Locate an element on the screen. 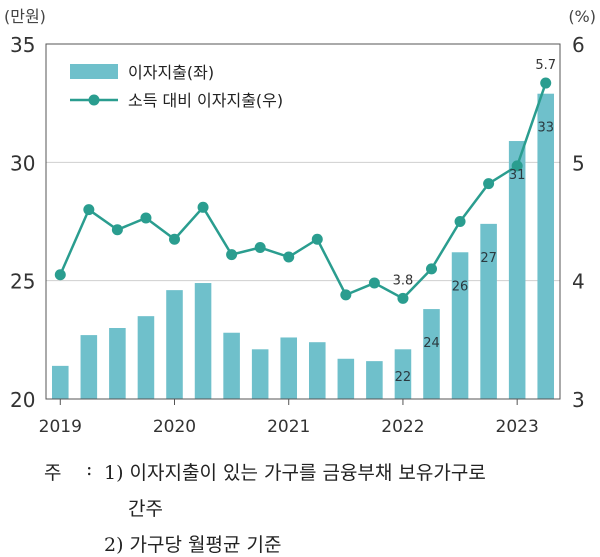 This screenshot has width=600, height=557. x-tick-label-2020: 2020 is located at coordinates (174, 427).